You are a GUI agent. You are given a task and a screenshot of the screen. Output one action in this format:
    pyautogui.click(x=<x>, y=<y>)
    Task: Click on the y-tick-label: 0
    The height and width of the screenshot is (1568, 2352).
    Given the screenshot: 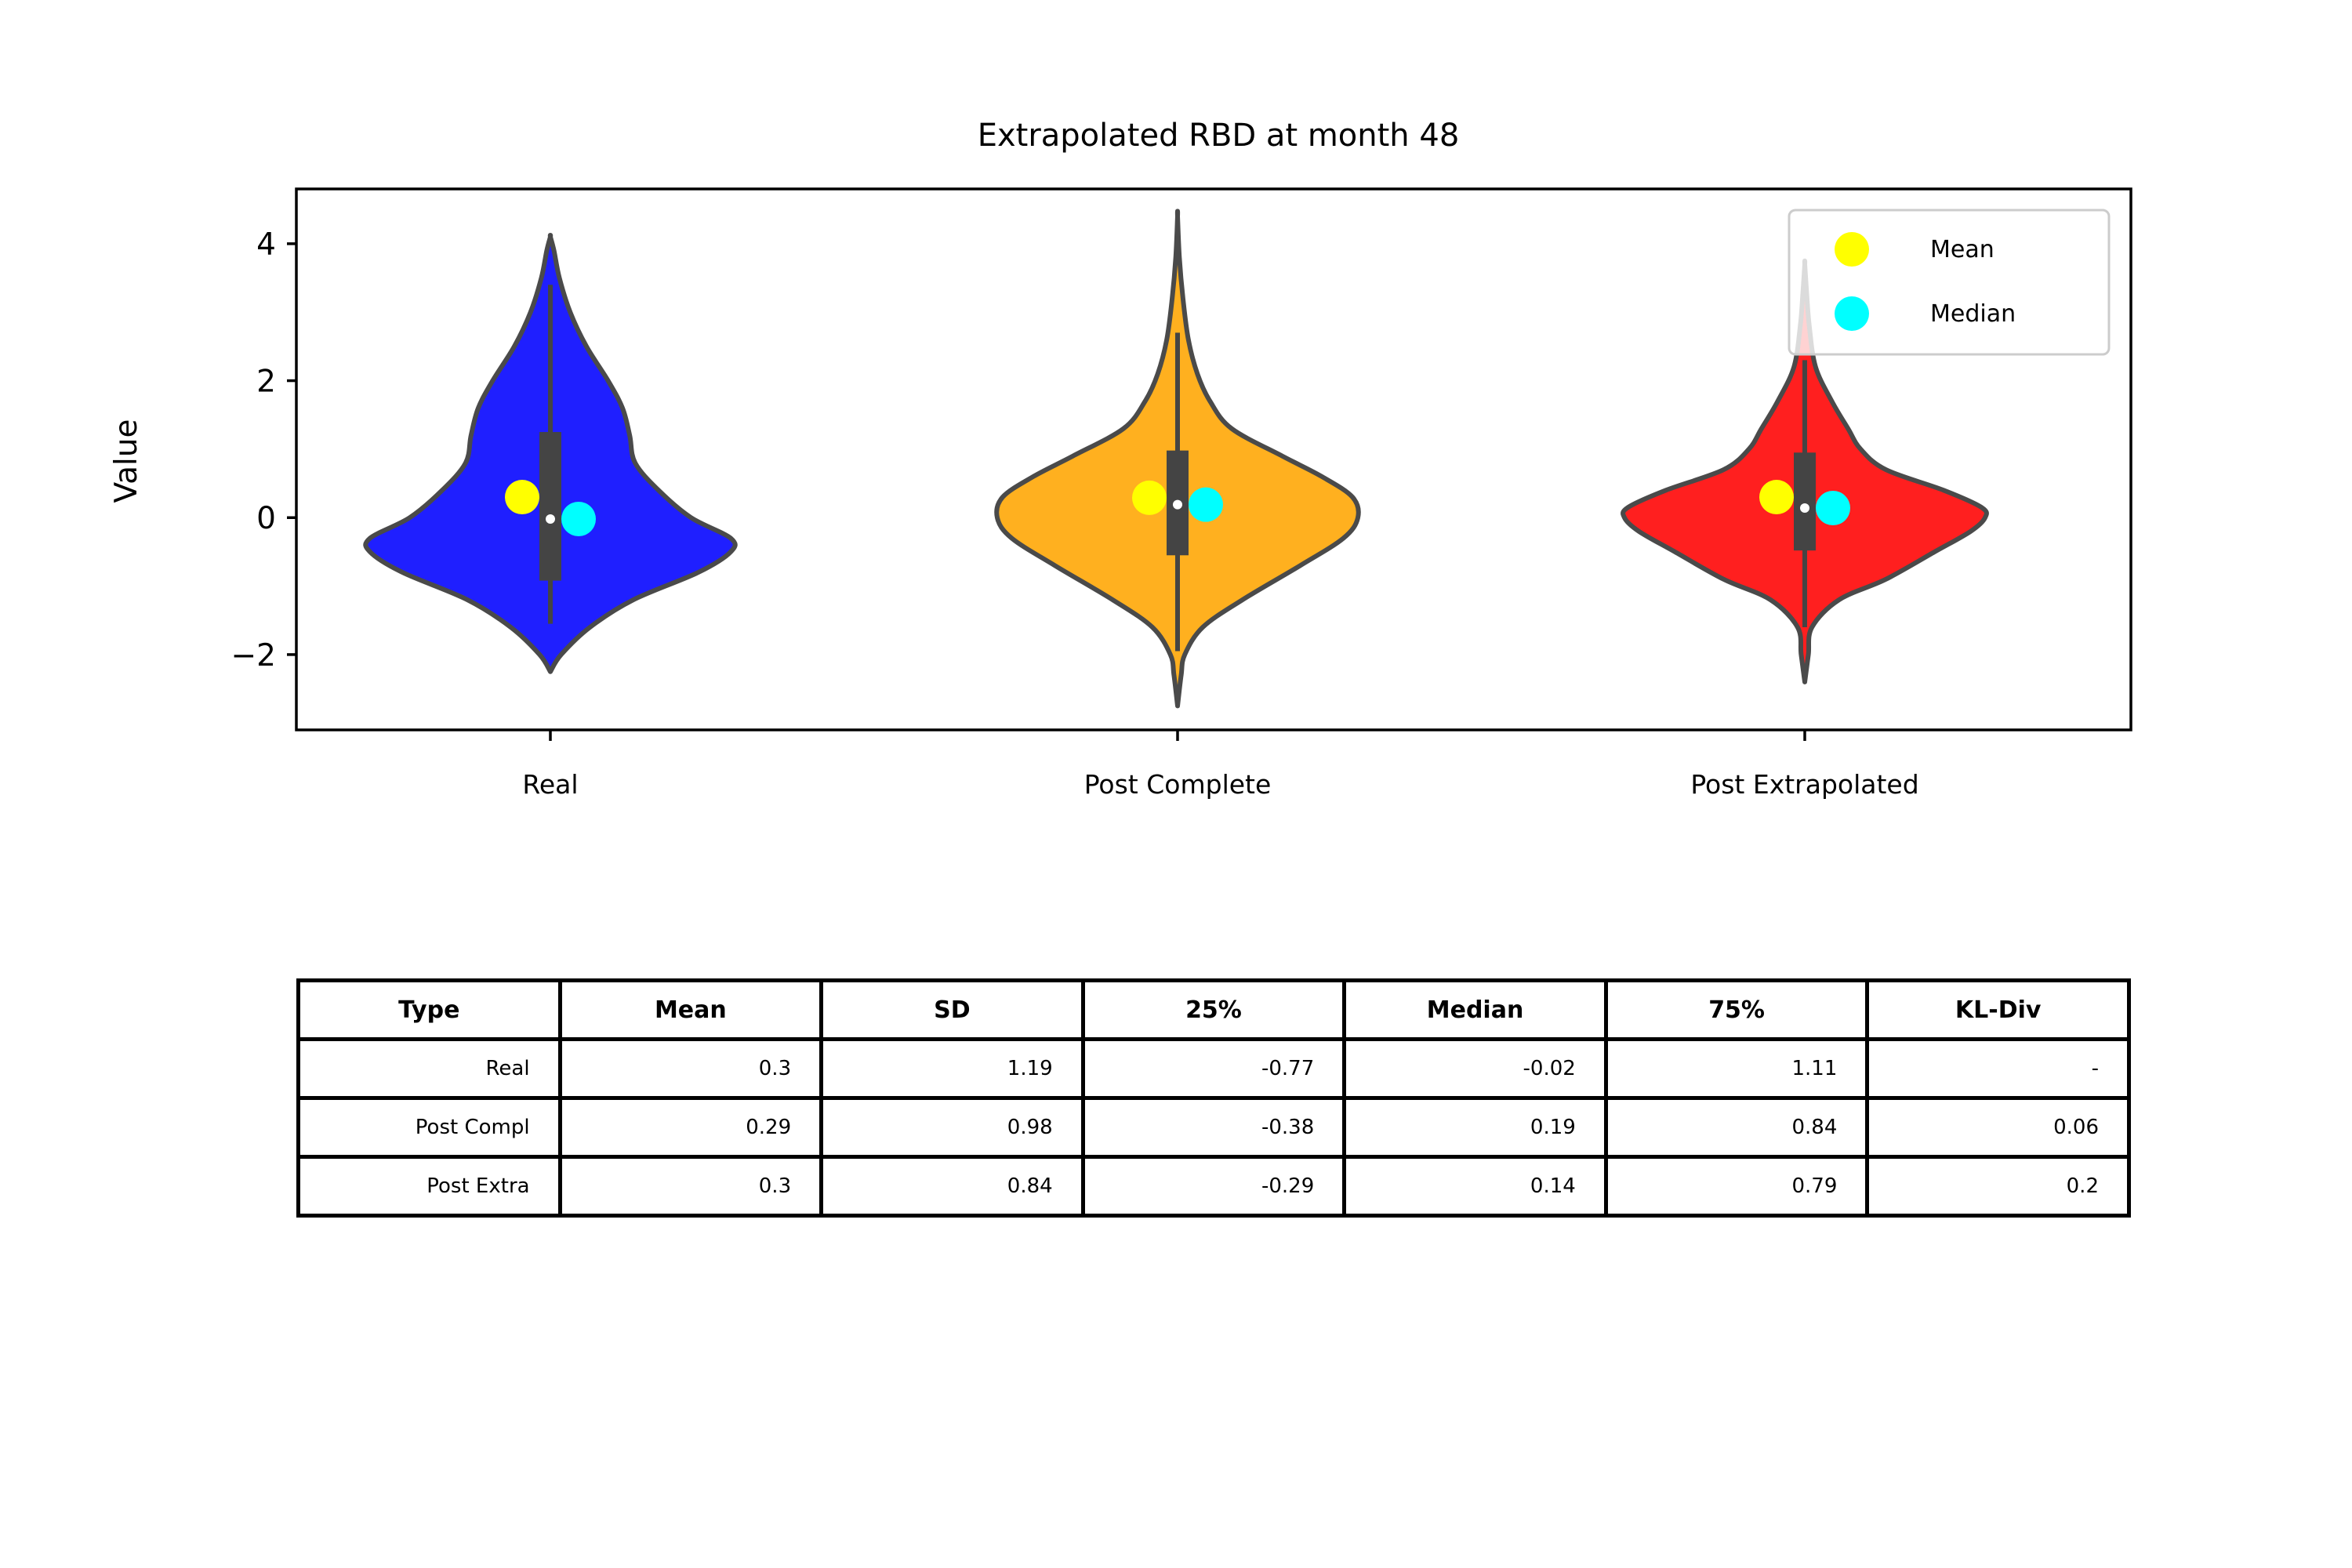 What is the action you would take?
    pyautogui.click(x=266, y=518)
    